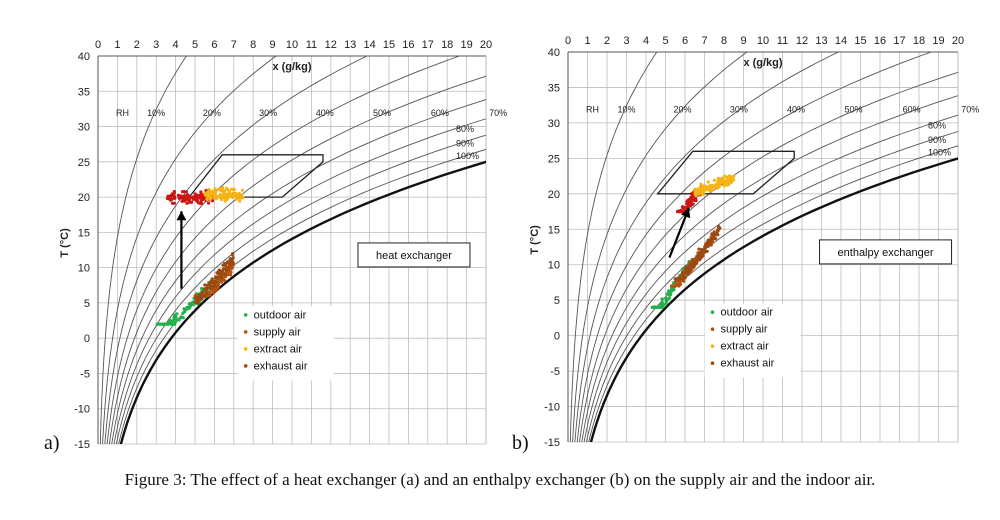 The height and width of the screenshot is (520, 1000). Describe the element at coordinates (137, 45) in the screenshot. I see `x-tick-label: 2` at that location.